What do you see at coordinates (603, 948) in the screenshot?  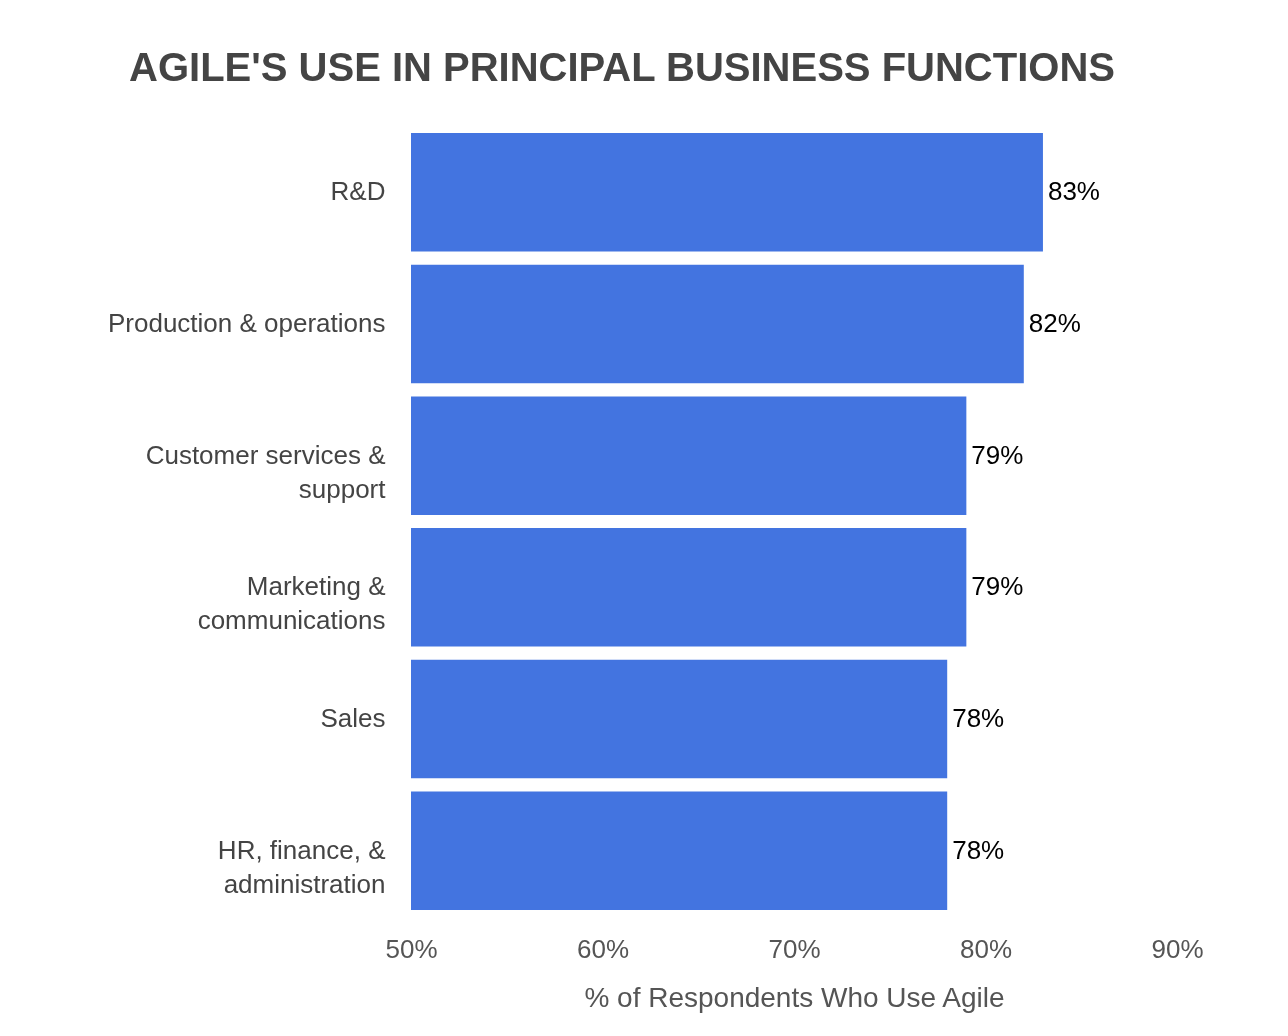 I see `x-tick-label: 60%` at bounding box center [603, 948].